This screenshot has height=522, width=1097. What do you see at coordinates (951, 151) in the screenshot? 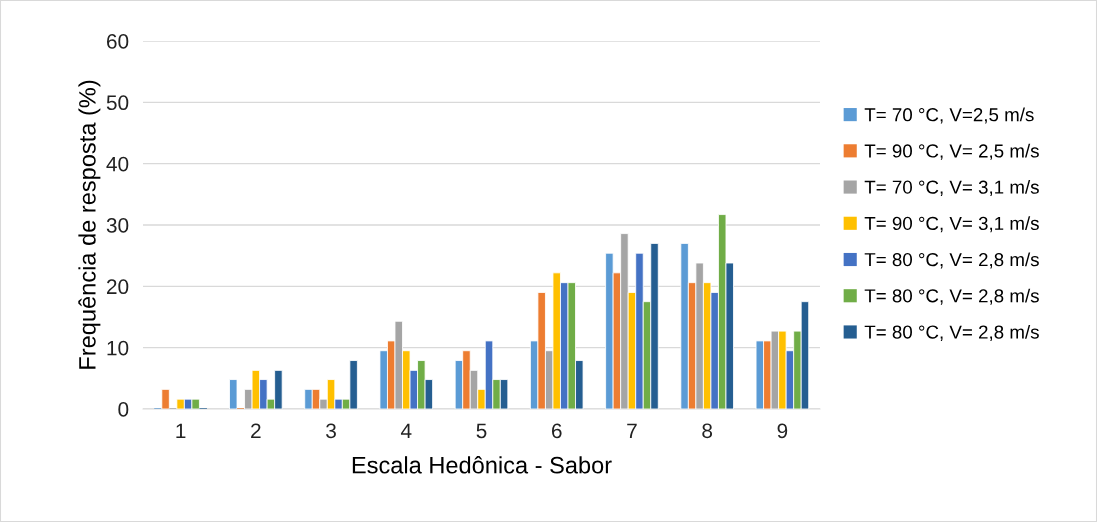
I see `legend-label: T= 90 °C, V= 2,5 m/s` at bounding box center [951, 151].